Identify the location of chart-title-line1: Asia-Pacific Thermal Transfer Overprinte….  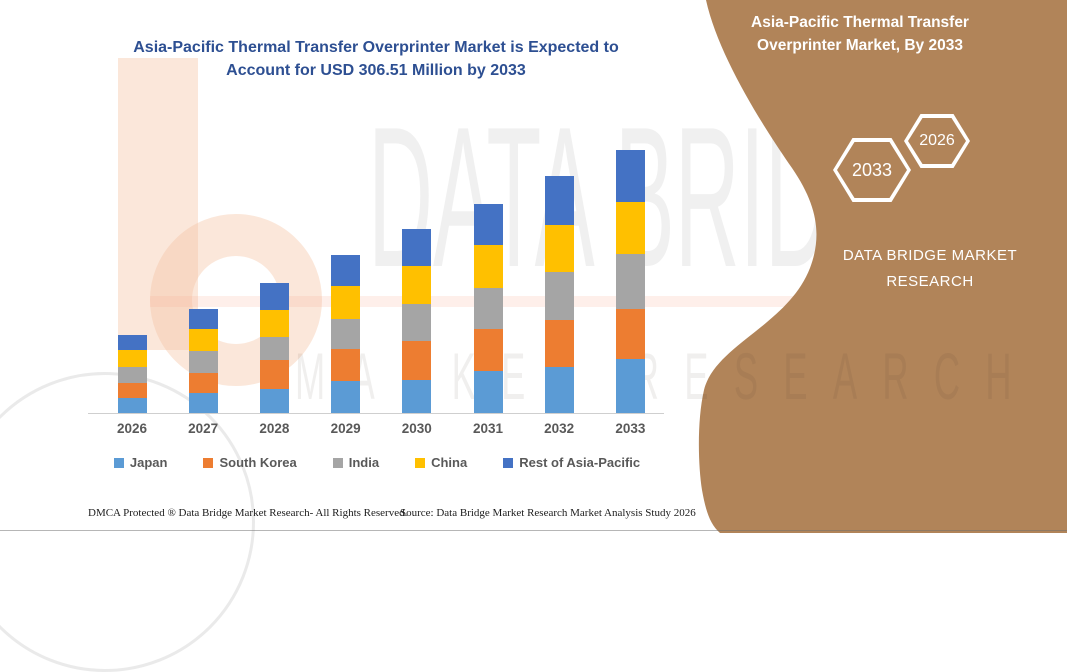
(376, 47).